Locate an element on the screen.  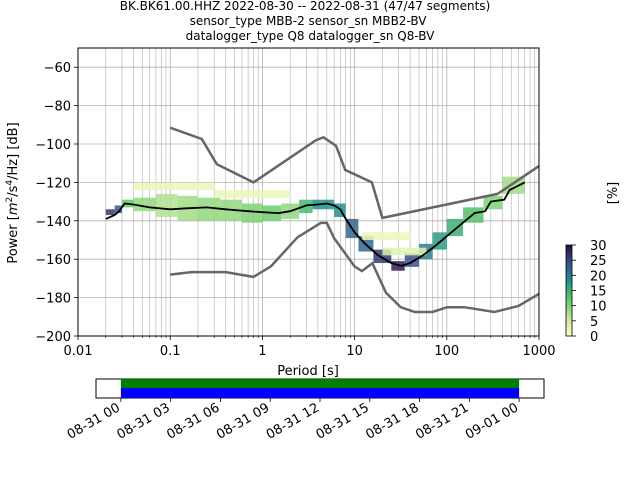
colorbar-tick-label: 15 is located at coordinates (598, 292).